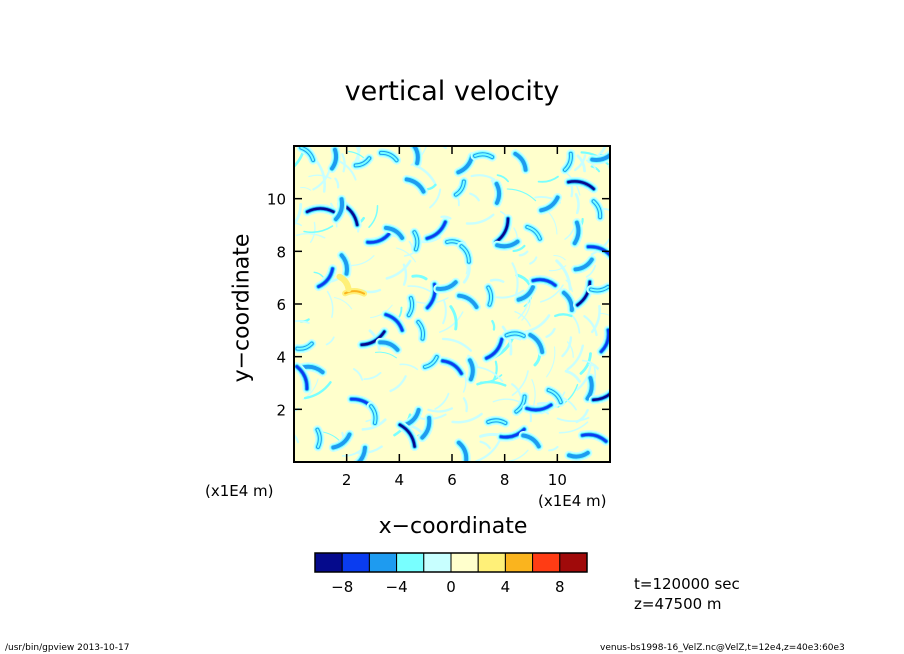 The width and height of the screenshot is (904, 654). What do you see at coordinates (505, 480) in the screenshot?
I see `x-tick-label: 8` at bounding box center [505, 480].